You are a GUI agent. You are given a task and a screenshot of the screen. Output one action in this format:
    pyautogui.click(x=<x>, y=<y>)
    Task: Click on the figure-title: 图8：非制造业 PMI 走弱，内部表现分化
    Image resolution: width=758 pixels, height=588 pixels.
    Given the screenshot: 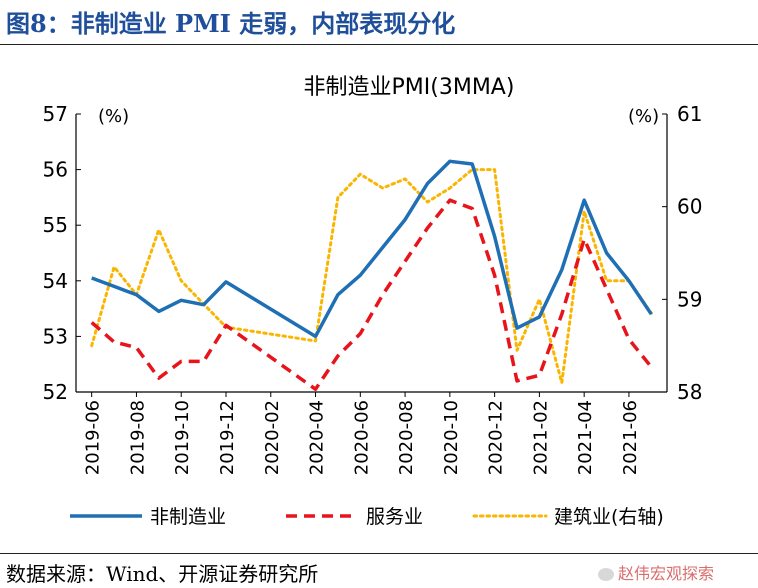 What is the action you would take?
    pyautogui.click(x=231, y=23)
    